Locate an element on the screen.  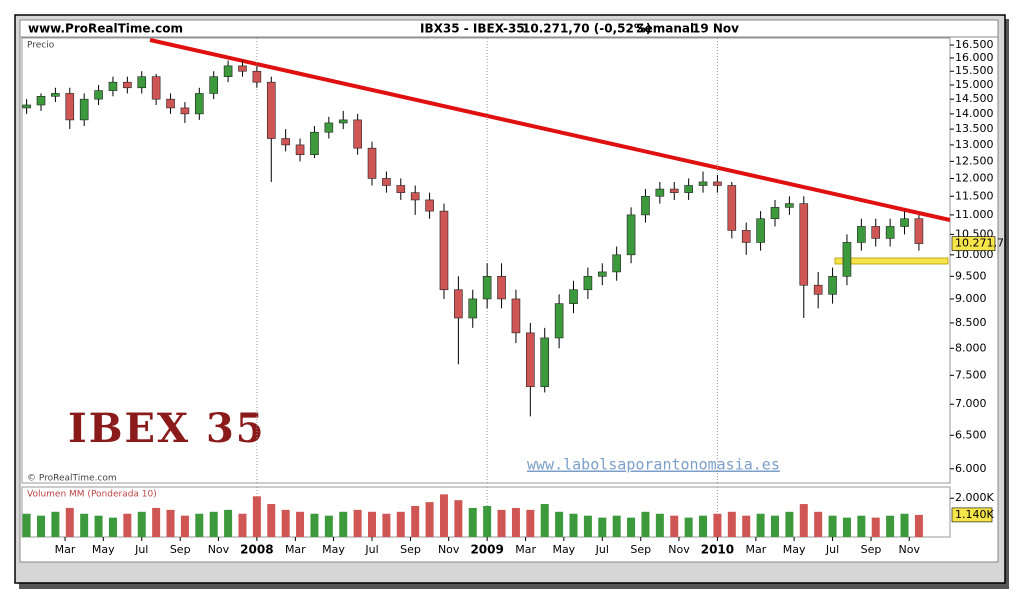
y-tick-label: 9.500 is located at coordinates (971, 275).